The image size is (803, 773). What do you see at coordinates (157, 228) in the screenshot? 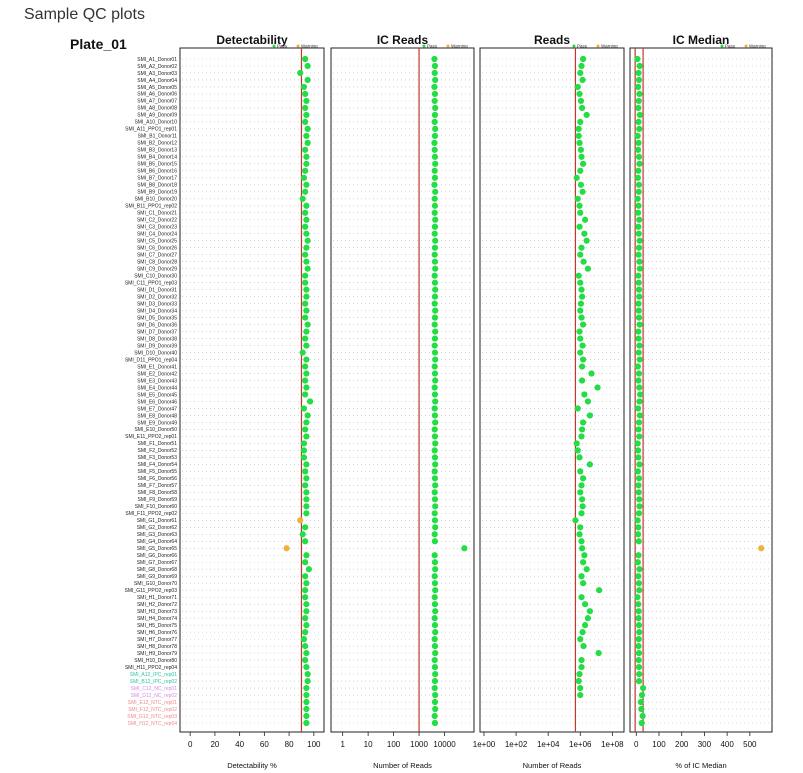
I see `sample-label: SMI_C3_Donor23` at bounding box center [157, 228].